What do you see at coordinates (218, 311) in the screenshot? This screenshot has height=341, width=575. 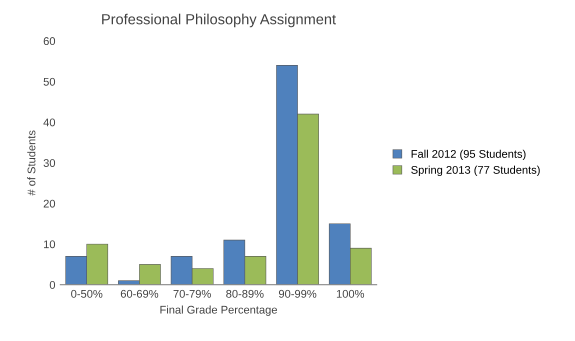 I see `x-axis-title: Final Grade Percentage` at bounding box center [218, 311].